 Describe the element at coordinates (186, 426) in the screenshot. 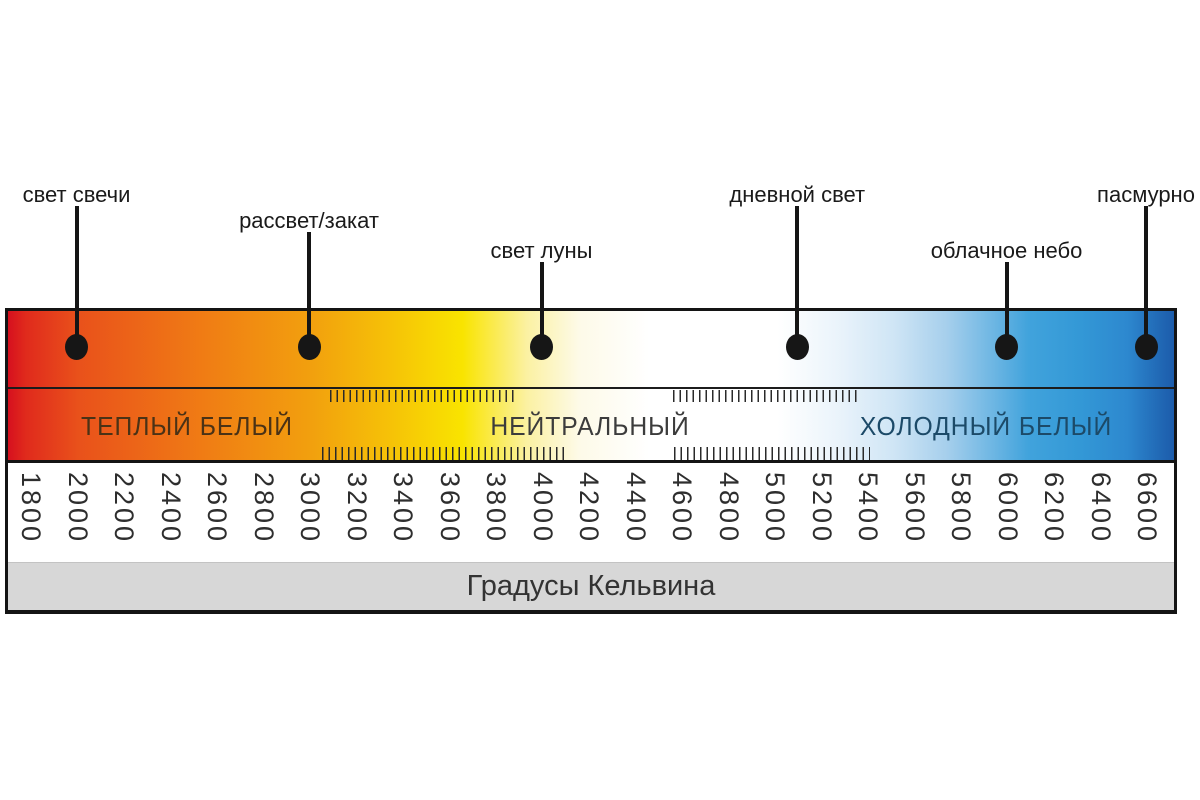

I see `zone-label: ТЕПЛЫЙ БЕЛЫЙ` at that location.